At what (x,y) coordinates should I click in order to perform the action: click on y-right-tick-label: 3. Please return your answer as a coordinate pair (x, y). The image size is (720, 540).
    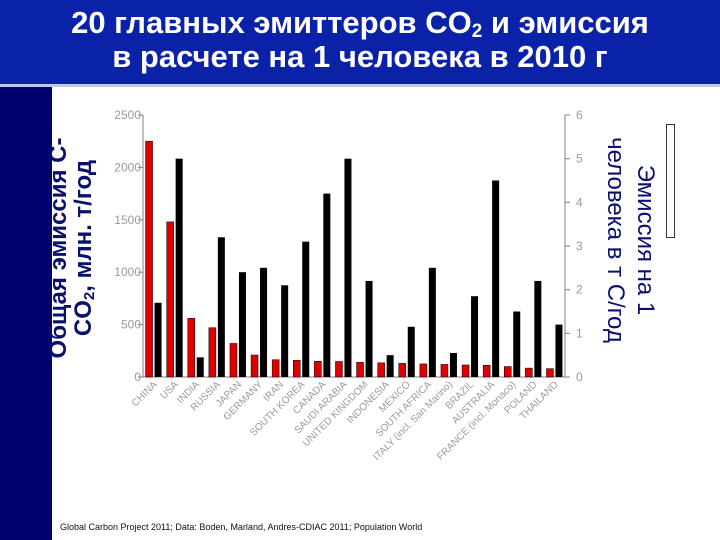
    Looking at the image, I should click on (579, 246).